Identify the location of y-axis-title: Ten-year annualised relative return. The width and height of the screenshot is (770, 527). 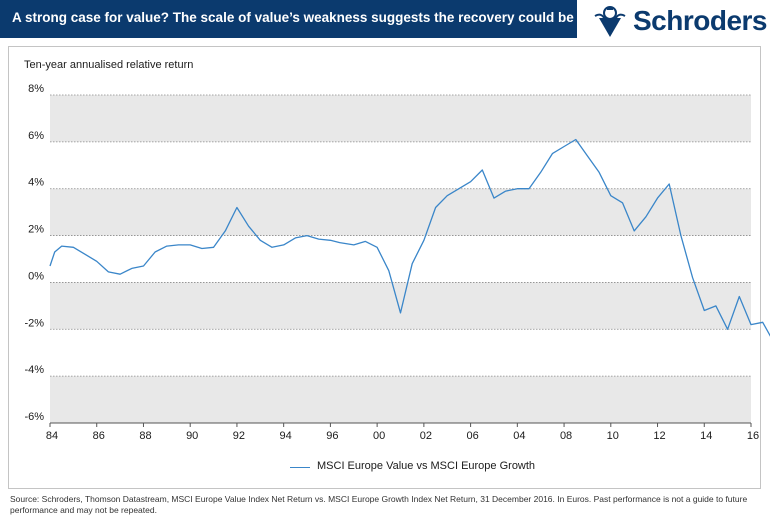
(109, 65).